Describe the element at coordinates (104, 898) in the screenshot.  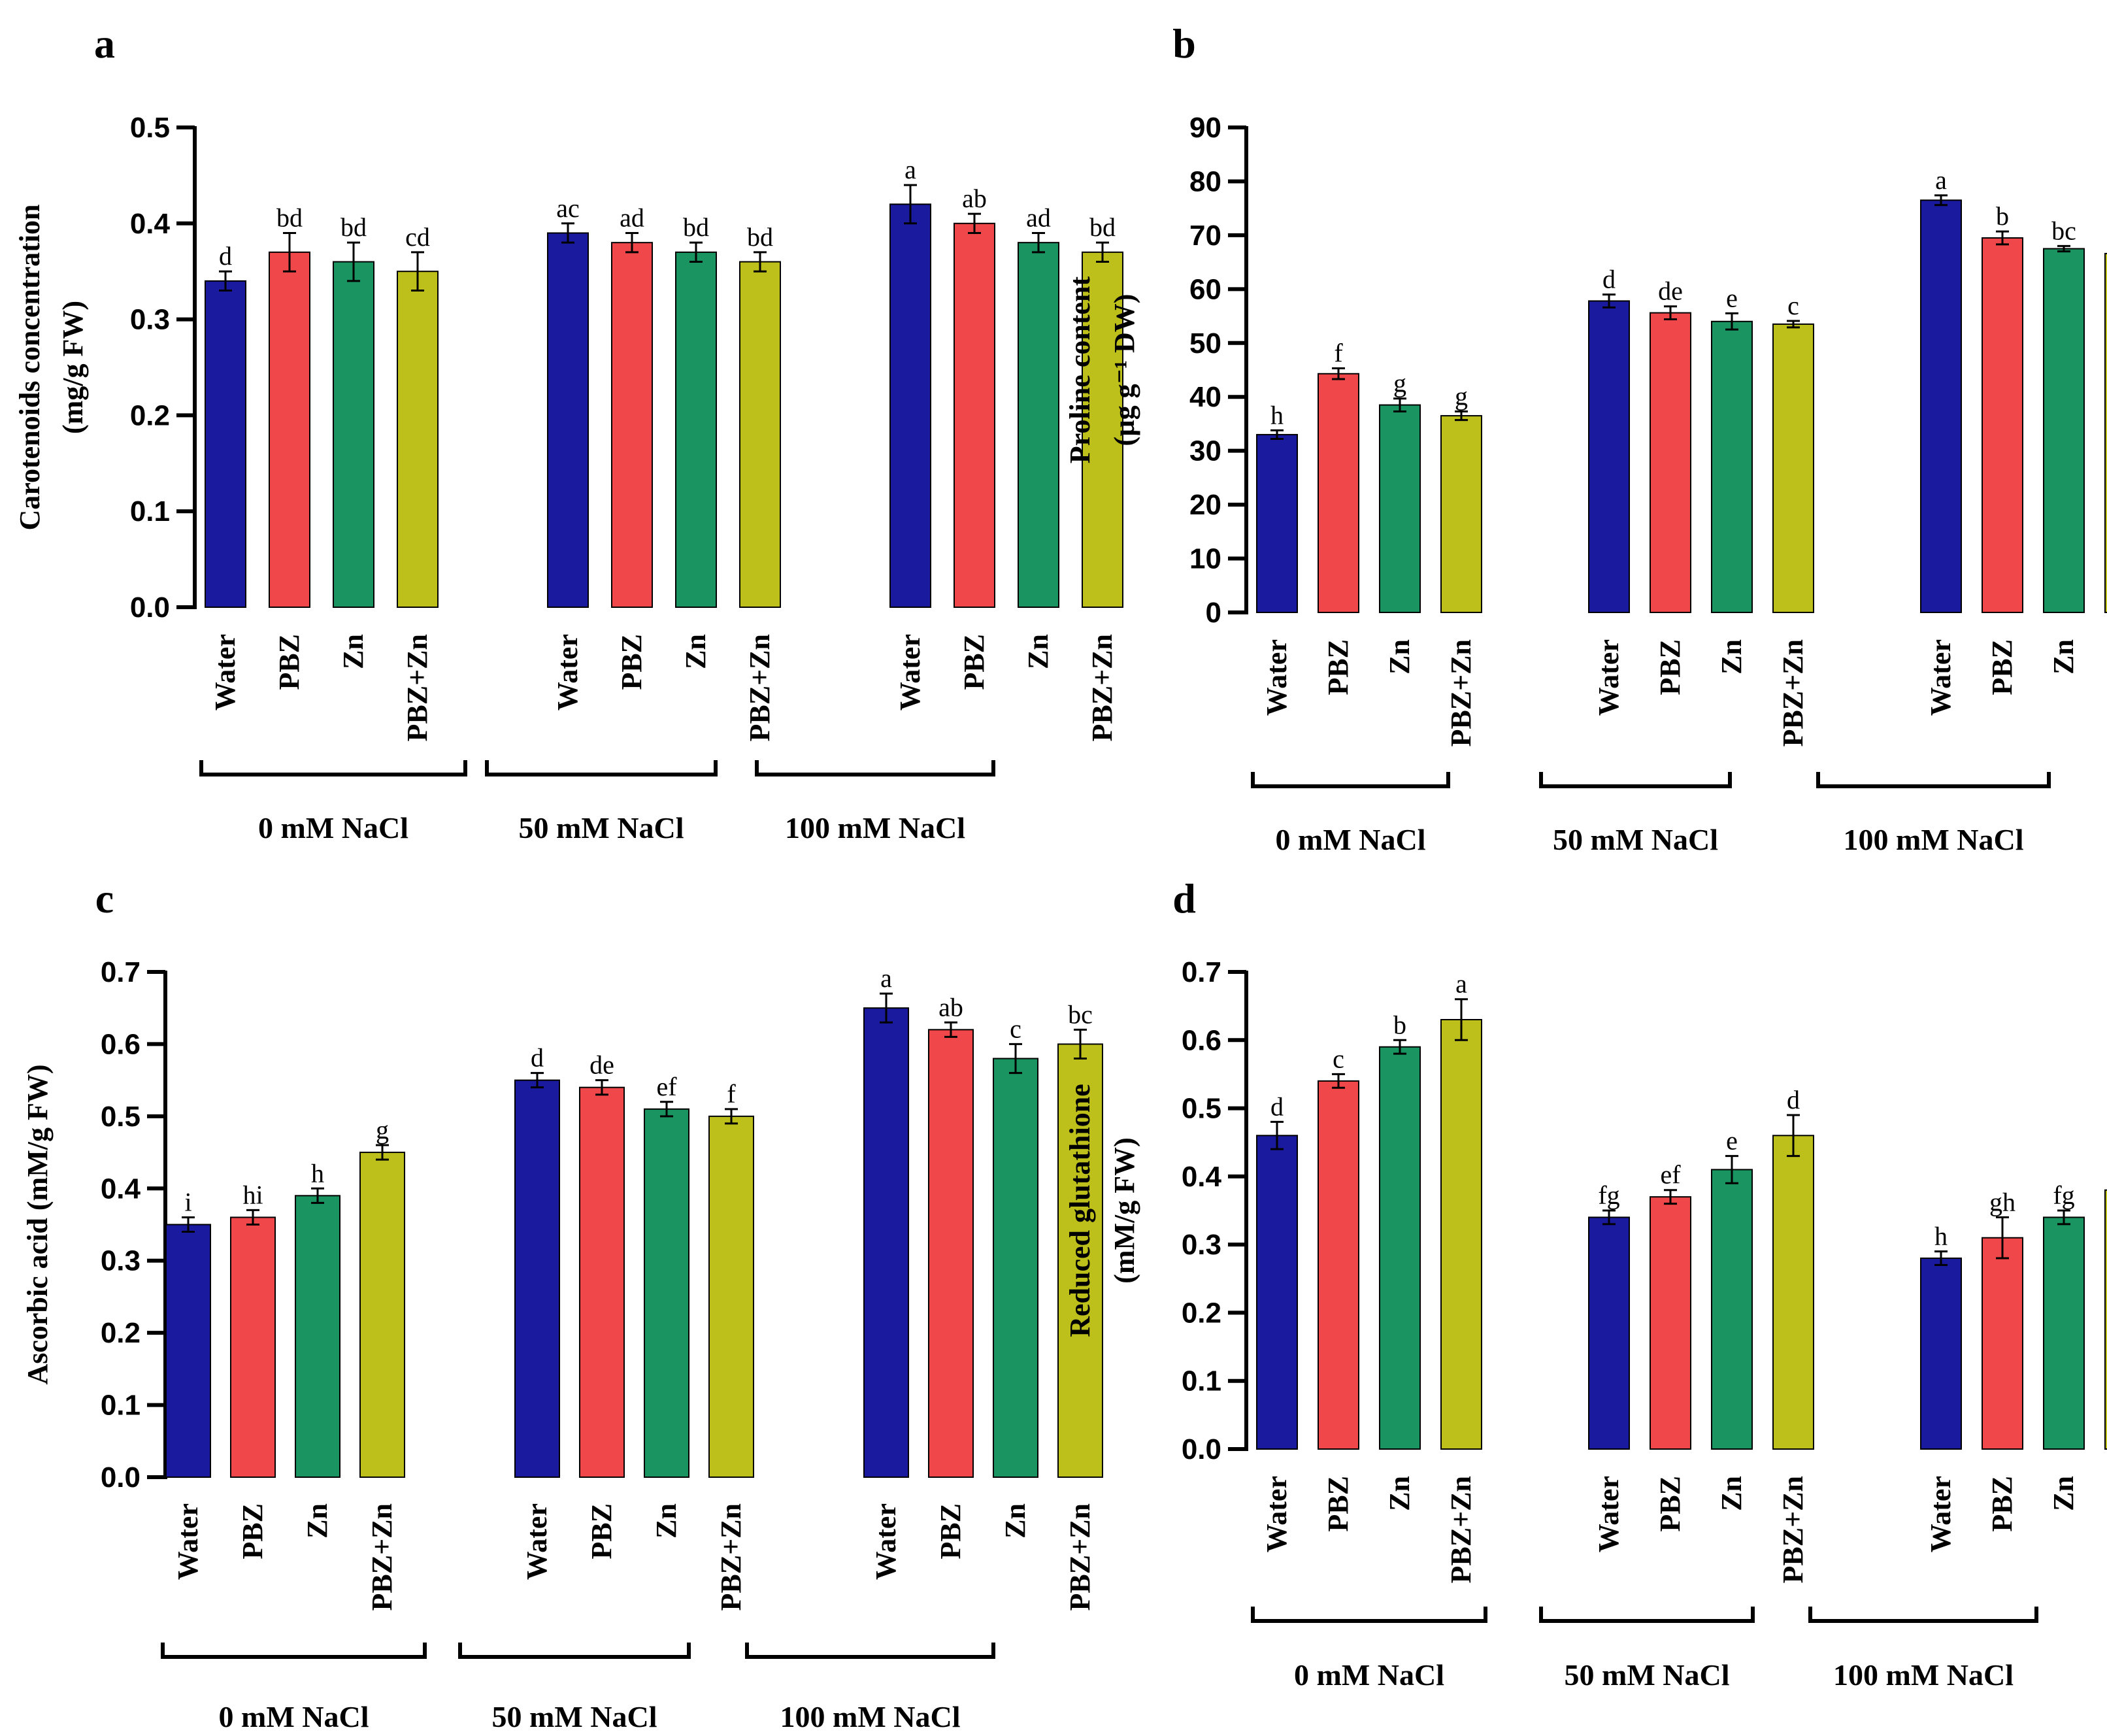
I see `panel-letter: c` at that location.